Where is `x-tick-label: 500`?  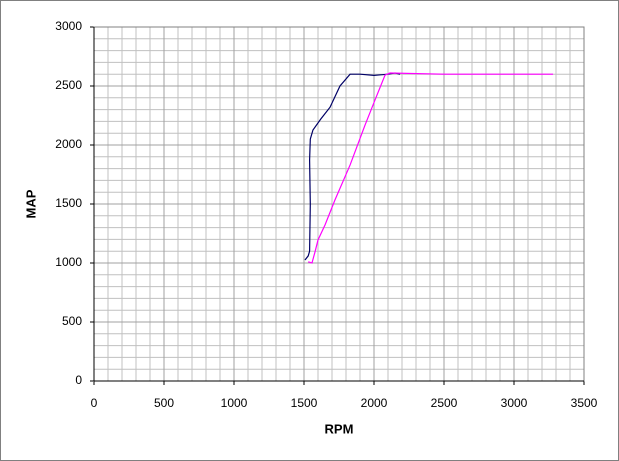
x-tick-label: 500 is located at coordinates (164, 403).